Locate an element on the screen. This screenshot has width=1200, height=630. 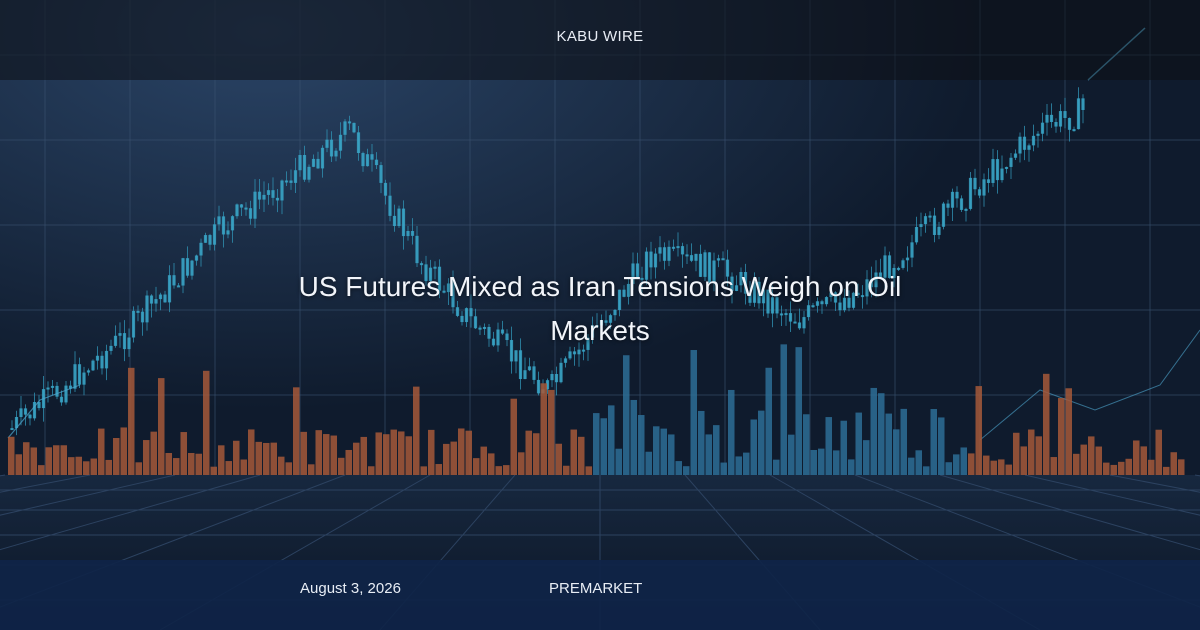
trend-line is located at coordinates (1089, 385).